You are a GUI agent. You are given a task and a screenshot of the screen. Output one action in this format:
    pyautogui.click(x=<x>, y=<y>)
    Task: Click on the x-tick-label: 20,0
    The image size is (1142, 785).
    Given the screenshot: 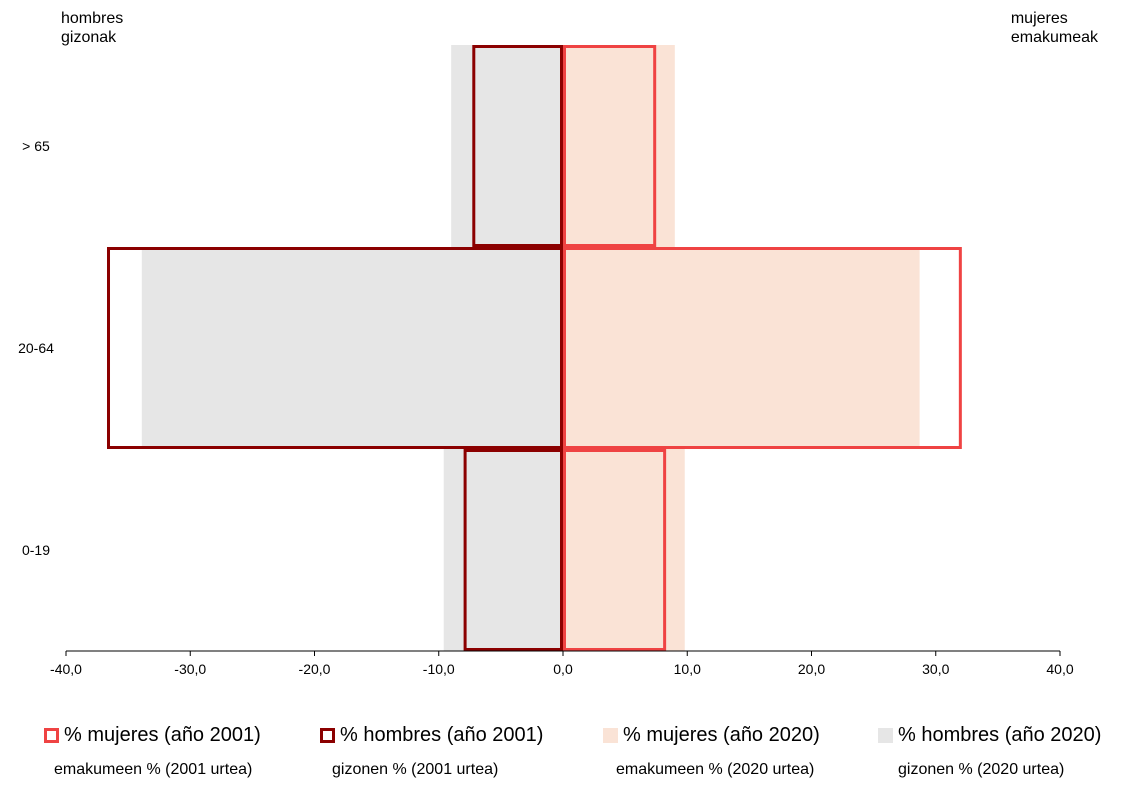 What is the action you would take?
    pyautogui.click(x=811, y=669)
    